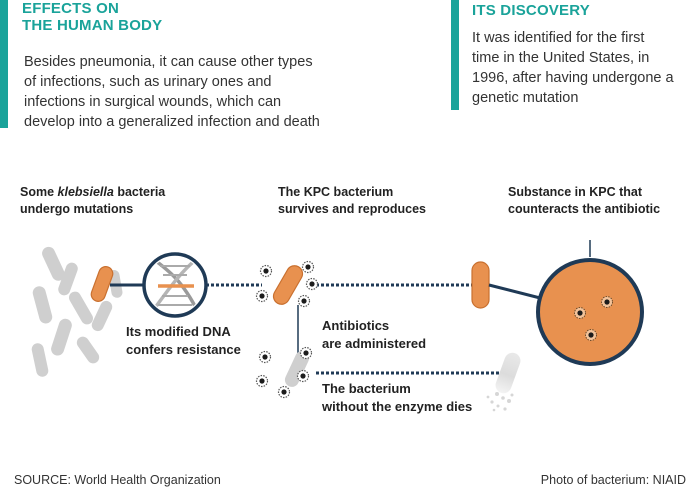 The image size is (698, 490). Describe the element at coordinates (85, 192) in the screenshot. I see `step1-italic: klebsiella` at that location.